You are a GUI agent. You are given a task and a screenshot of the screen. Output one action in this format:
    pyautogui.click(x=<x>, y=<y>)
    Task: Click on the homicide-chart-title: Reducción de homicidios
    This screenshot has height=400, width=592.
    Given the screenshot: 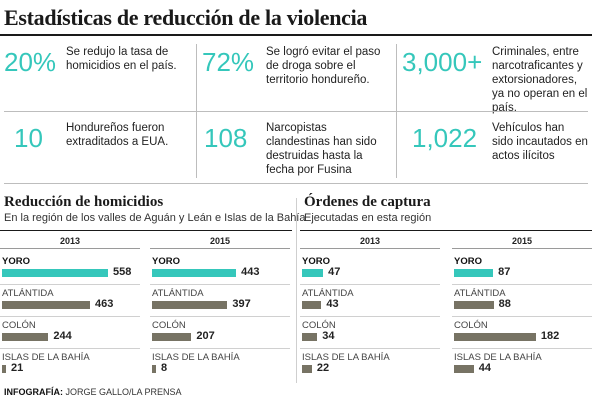 What is the action you would take?
    pyautogui.click(x=84, y=202)
    